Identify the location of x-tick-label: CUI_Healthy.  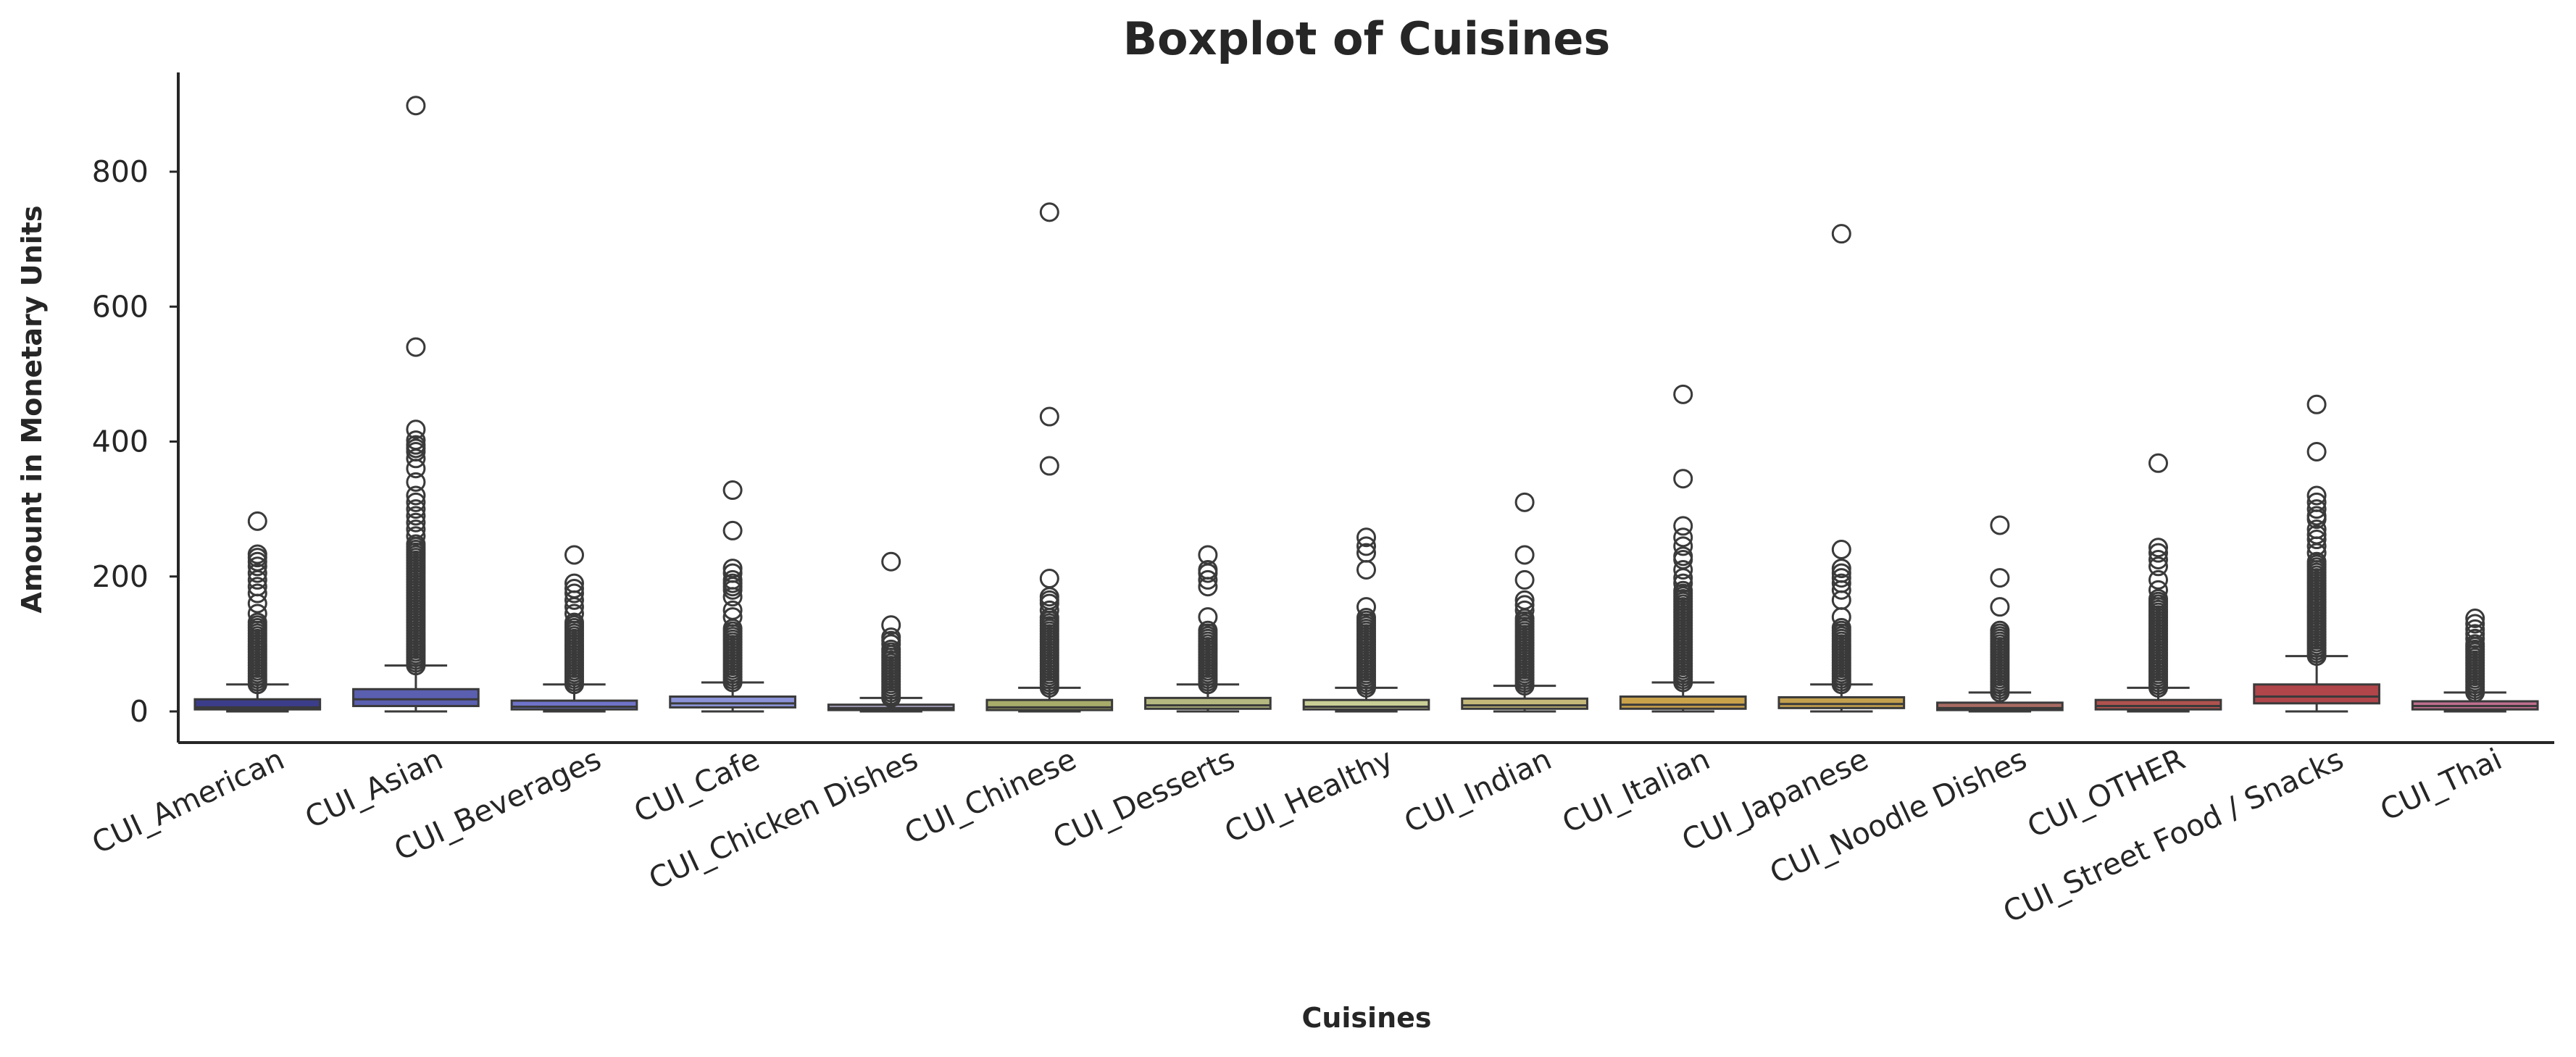
(1309, 796).